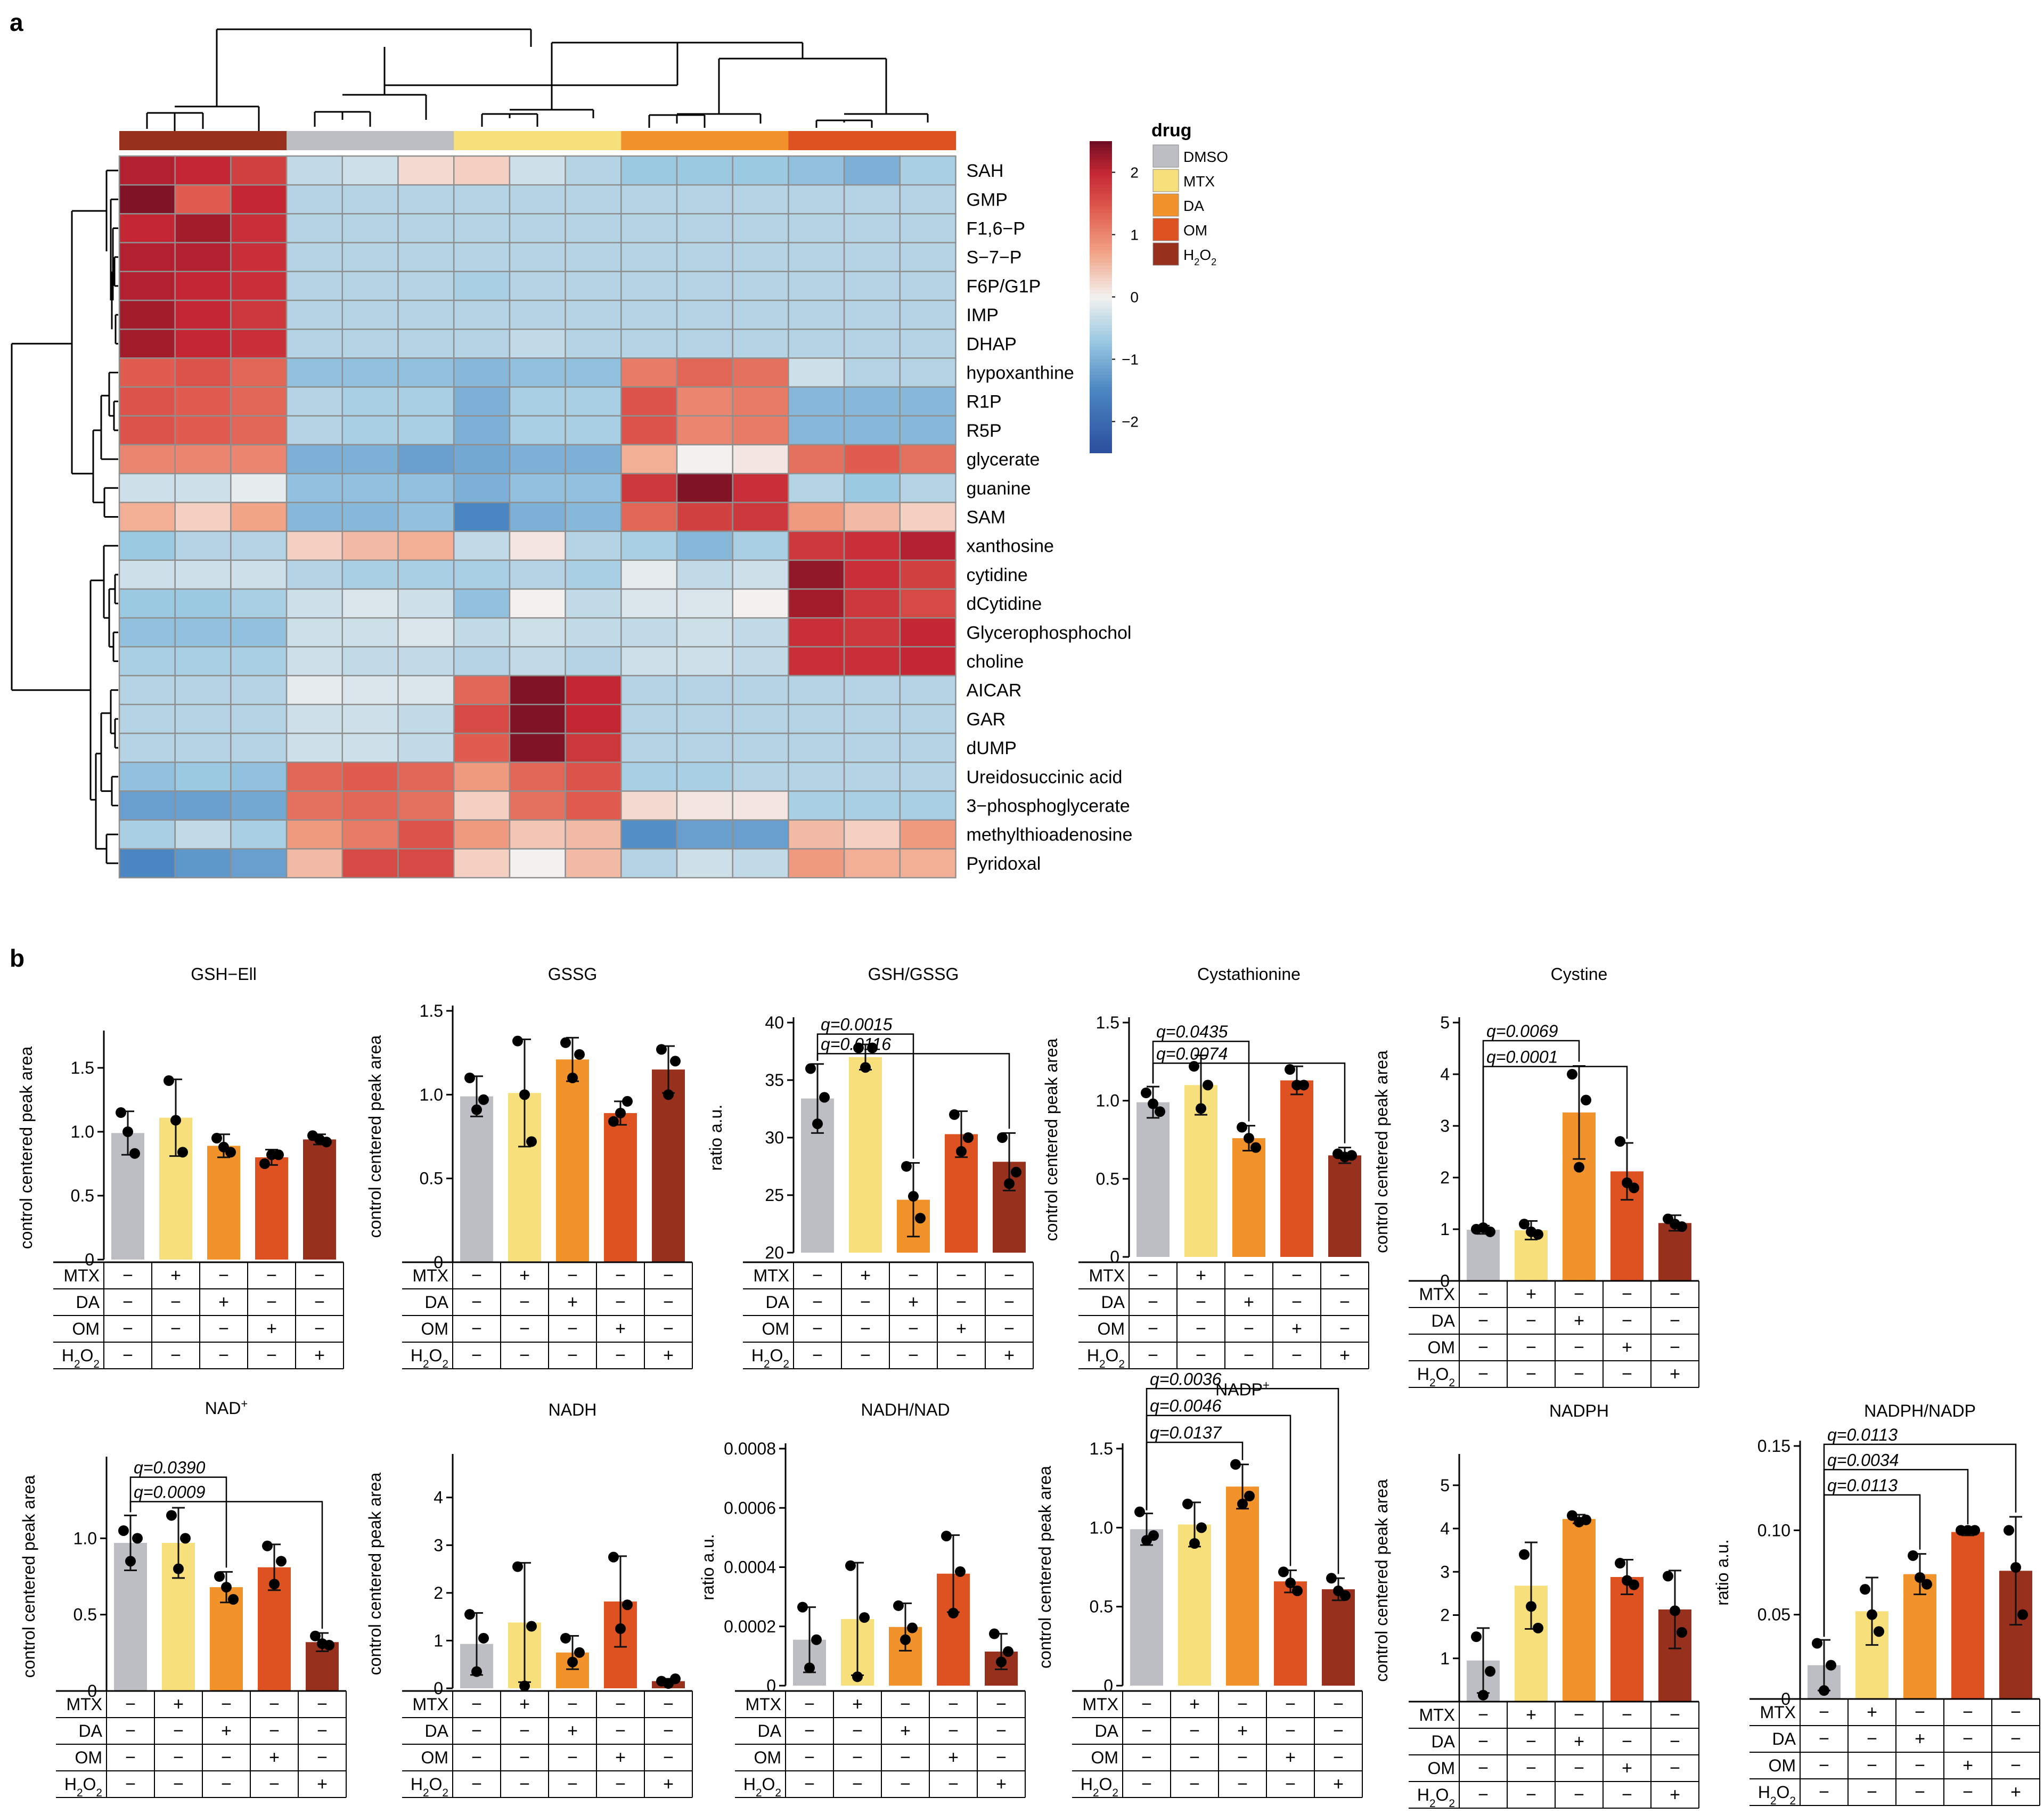 The image size is (2044, 1814). What do you see at coordinates (1153, 1179) in the screenshot?
I see `bar-DMSO` at bounding box center [1153, 1179].